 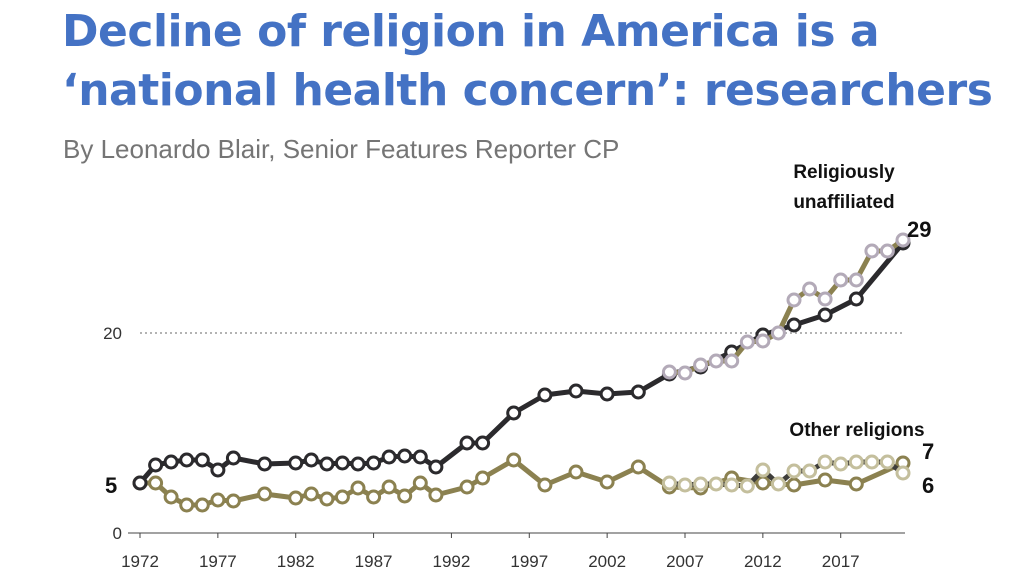 I want to click on x-tick-label: 1977, so click(x=218, y=561).